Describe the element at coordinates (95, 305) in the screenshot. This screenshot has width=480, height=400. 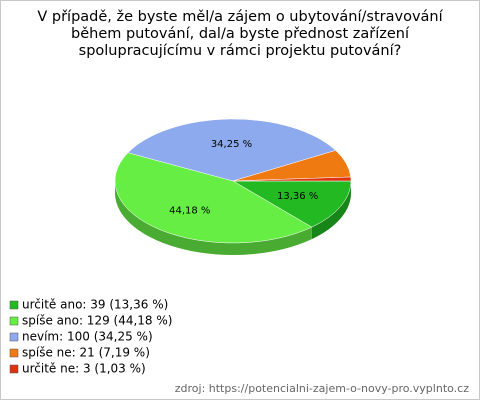
I see `legend-label: určitě ano: 39 (13,36 %)` at that location.